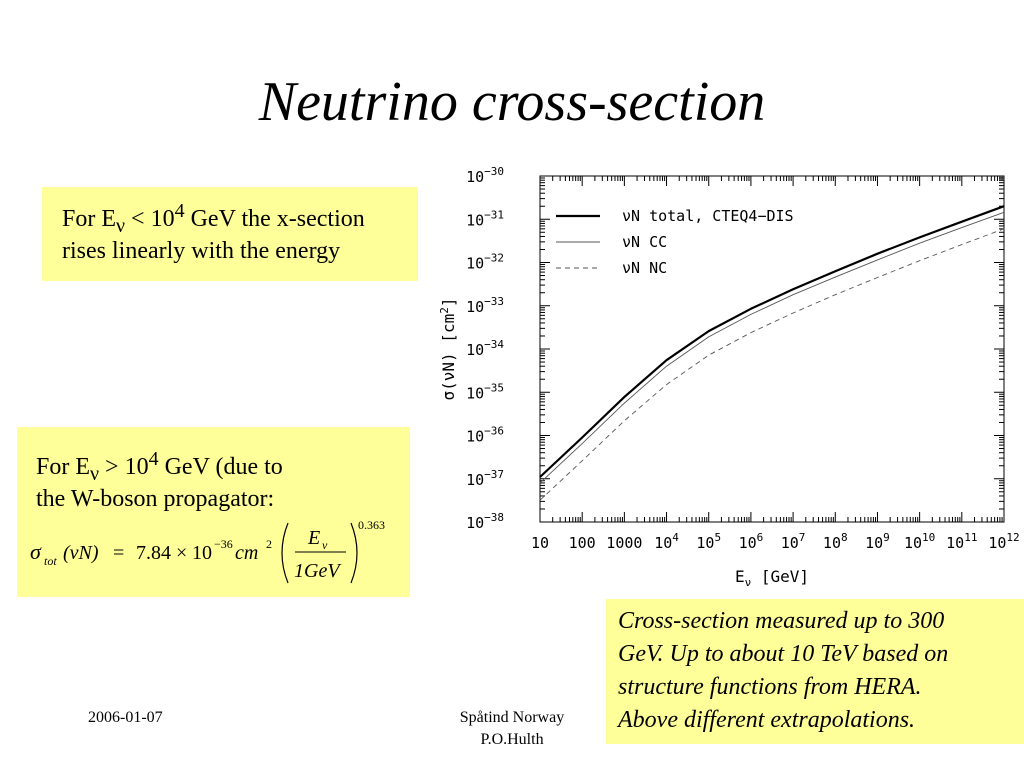 The width and height of the screenshot is (1024, 768). Describe the element at coordinates (540, 543) in the screenshot. I see `x-tick-label: 10` at that location.